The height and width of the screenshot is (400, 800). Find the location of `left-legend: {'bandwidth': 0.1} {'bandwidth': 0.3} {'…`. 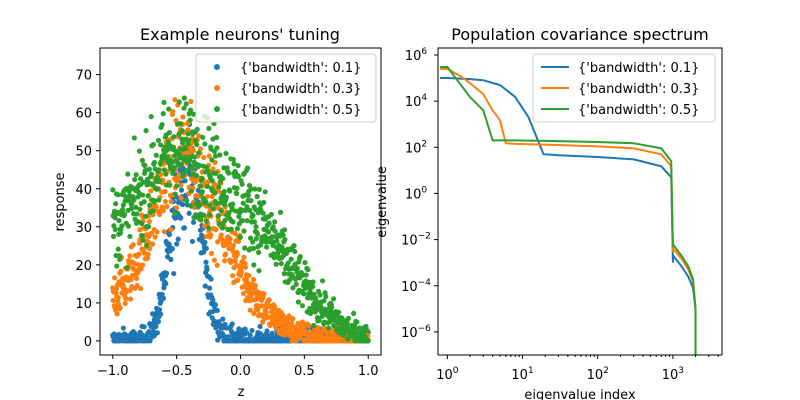

left-legend: {'bandwidth': 0.1} {'bandwidth': 0.3} {'… is located at coordinates (286, 88).